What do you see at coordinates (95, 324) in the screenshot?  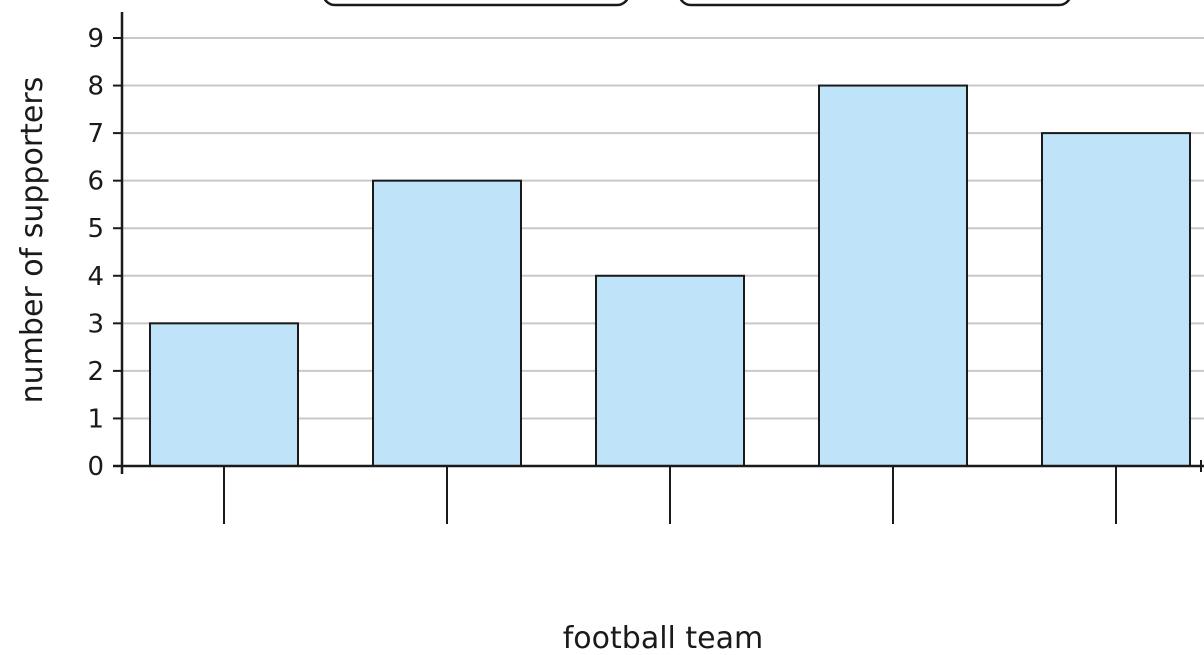 I see `y-tick-label: 3` at bounding box center [95, 324].